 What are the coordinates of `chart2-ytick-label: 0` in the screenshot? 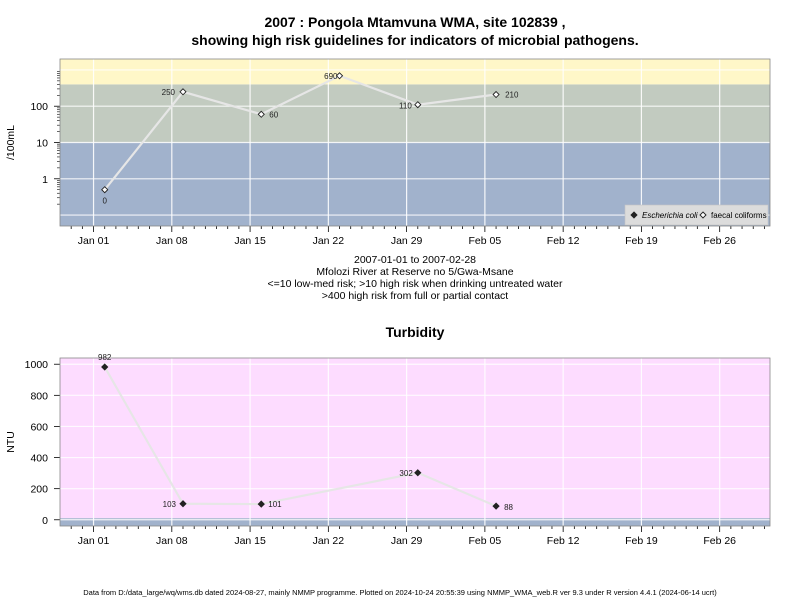 It's located at (45, 521).